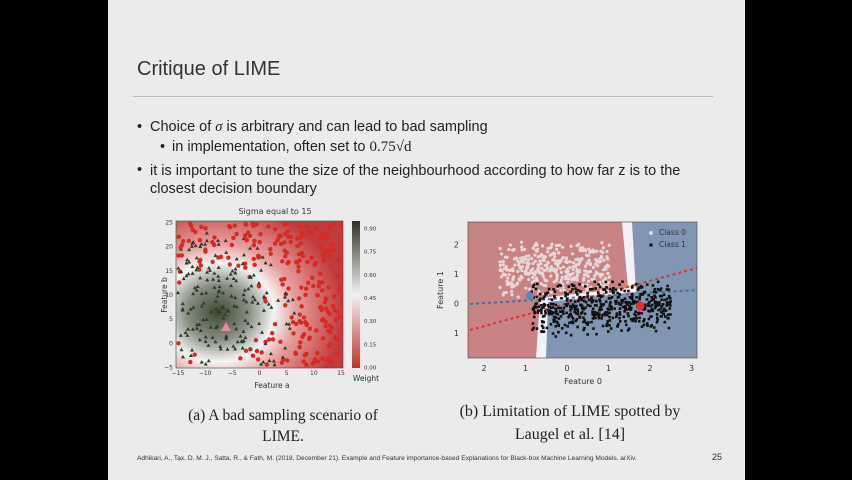 The image size is (852, 480). What do you see at coordinates (226, 326) in the screenshot?
I see `instance` at bounding box center [226, 326].